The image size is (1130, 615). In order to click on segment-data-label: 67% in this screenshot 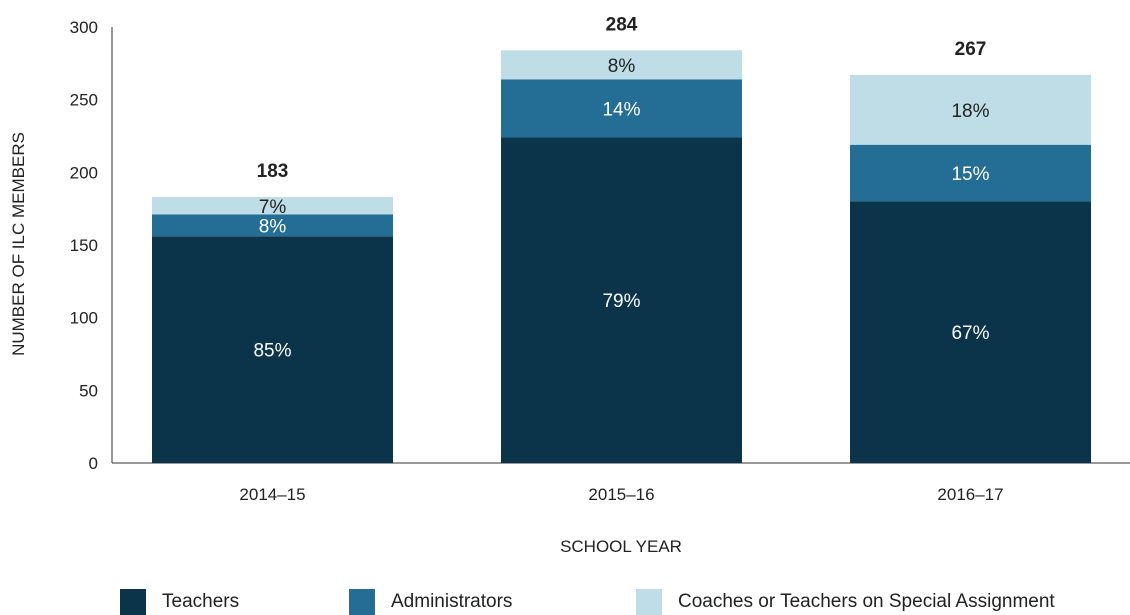, I will do `click(970, 333)`.